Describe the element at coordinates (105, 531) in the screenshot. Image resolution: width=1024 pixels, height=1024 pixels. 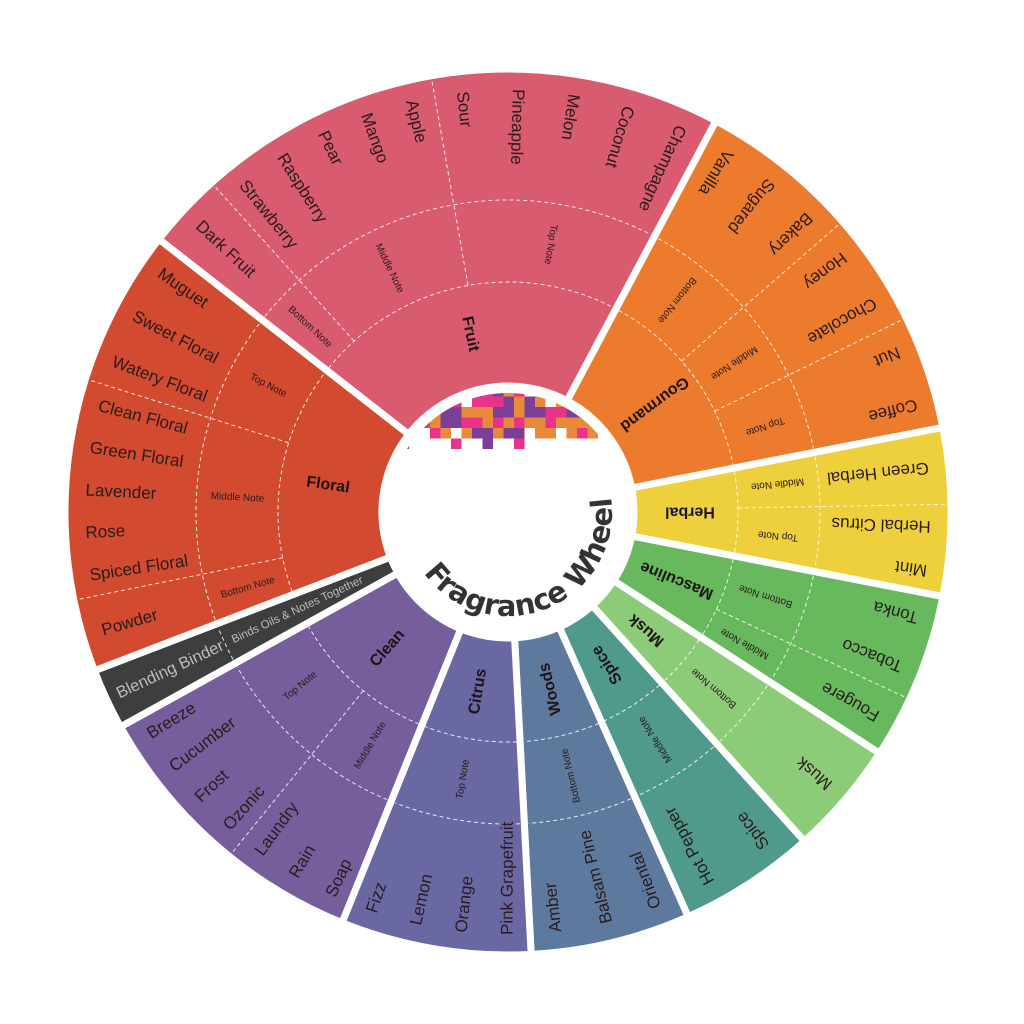
I see `scent-item: Rose` at that location.